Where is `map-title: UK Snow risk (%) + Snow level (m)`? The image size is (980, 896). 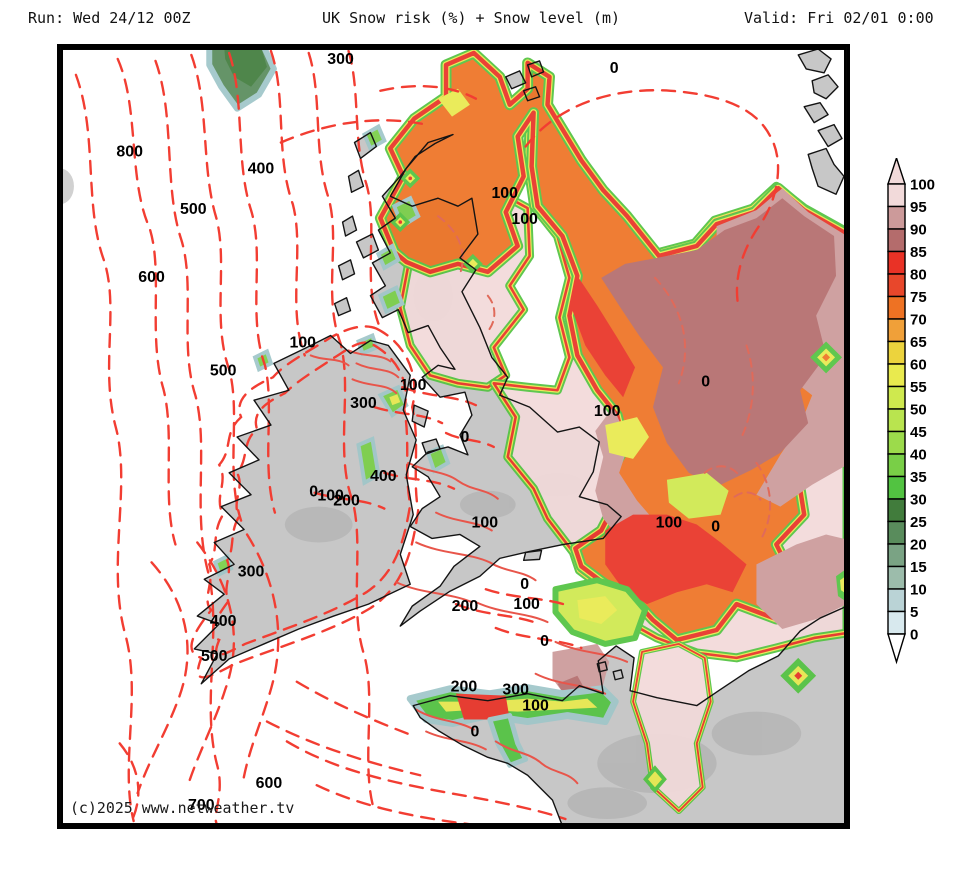
map-title: UK Snow risk (%) + Snow level (m) is located at coordinates (471, 18).